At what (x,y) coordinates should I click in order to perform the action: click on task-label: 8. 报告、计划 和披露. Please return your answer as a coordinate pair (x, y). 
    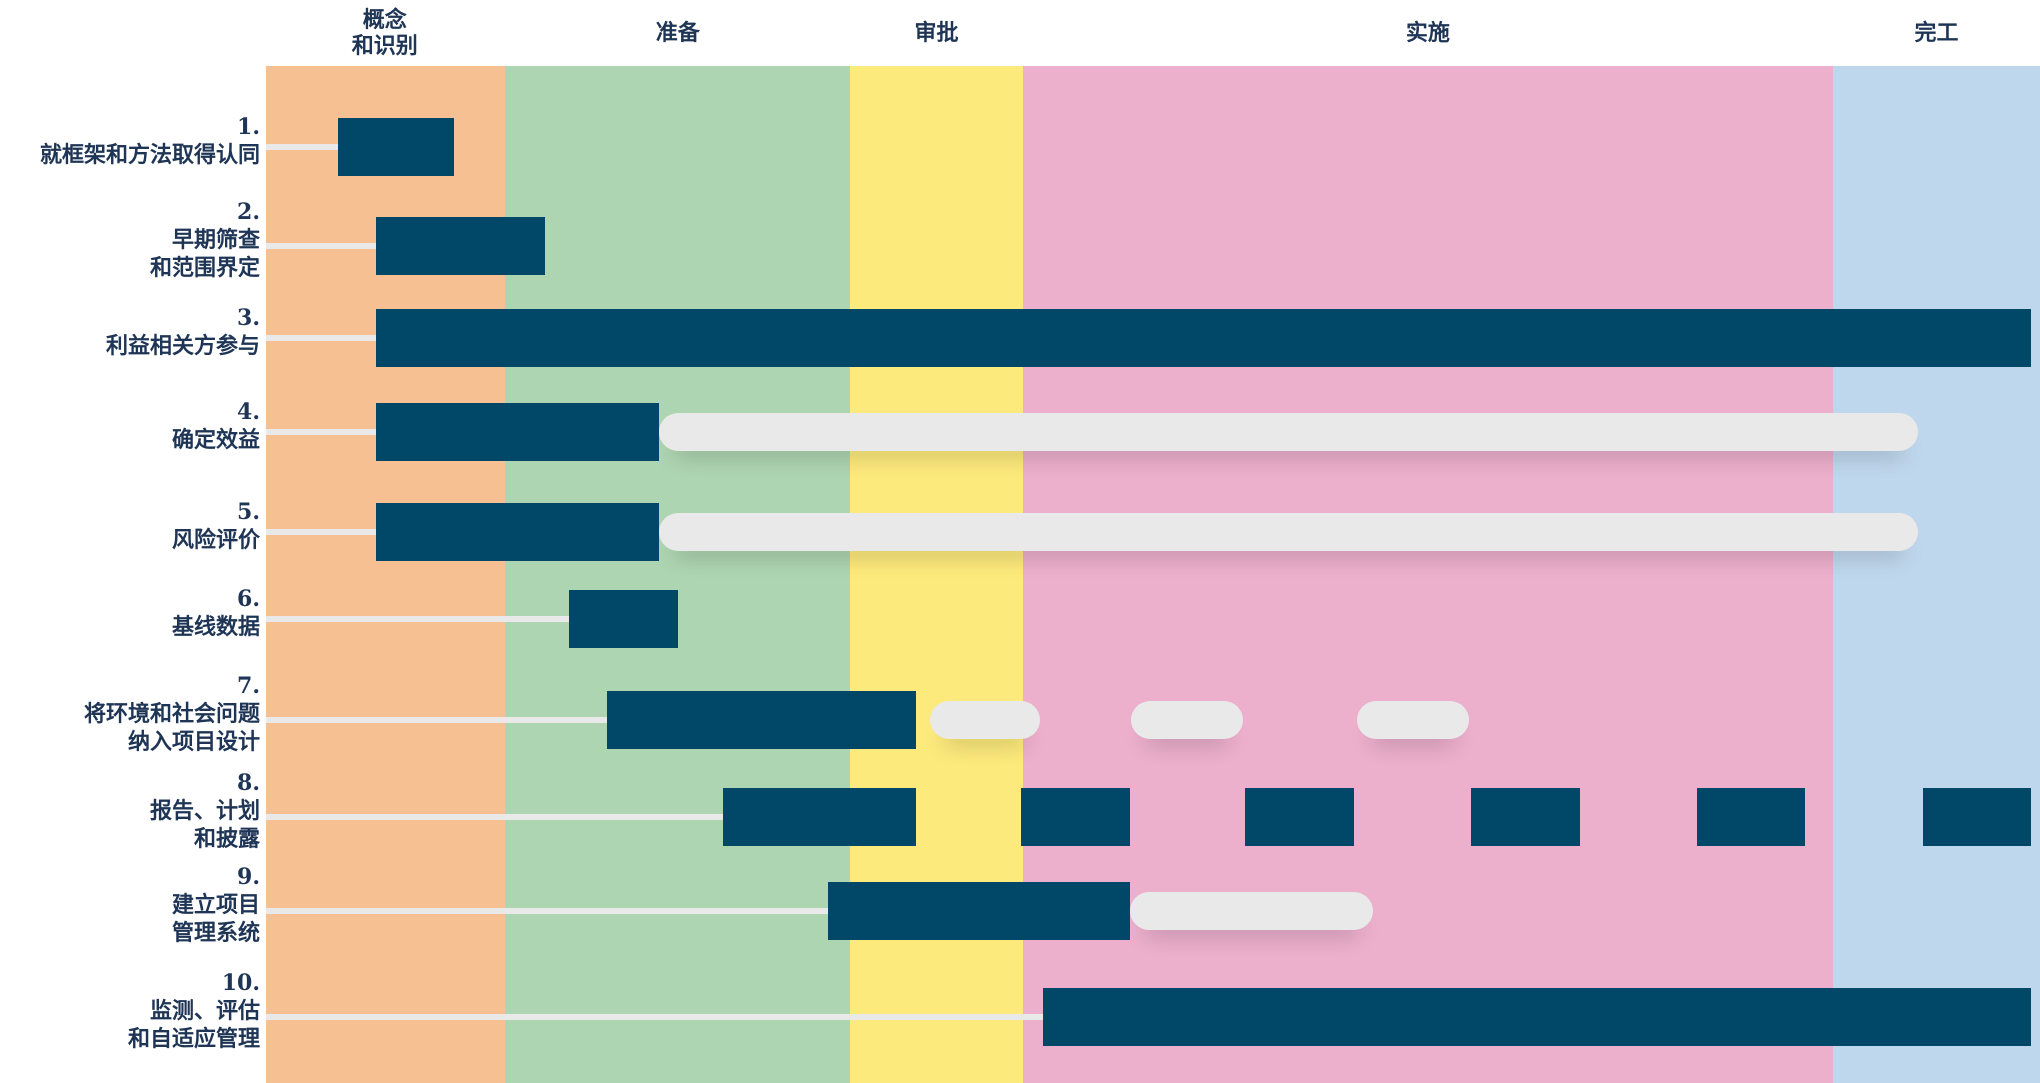
    Looking at the image, I should click on (205, 811).